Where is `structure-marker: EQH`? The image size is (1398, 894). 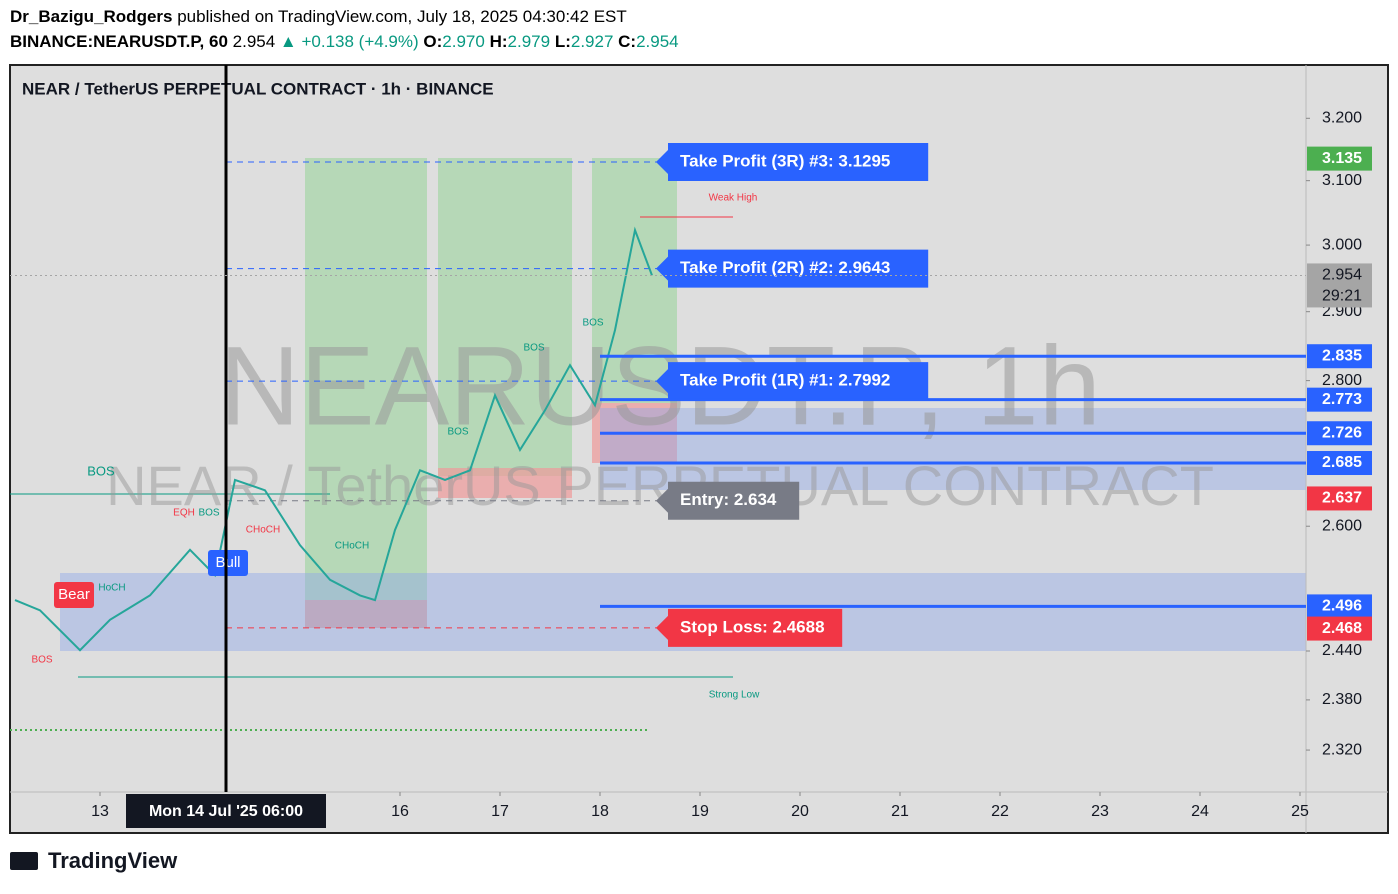 structure-marker: EQH is located at coordinates (184, 513).